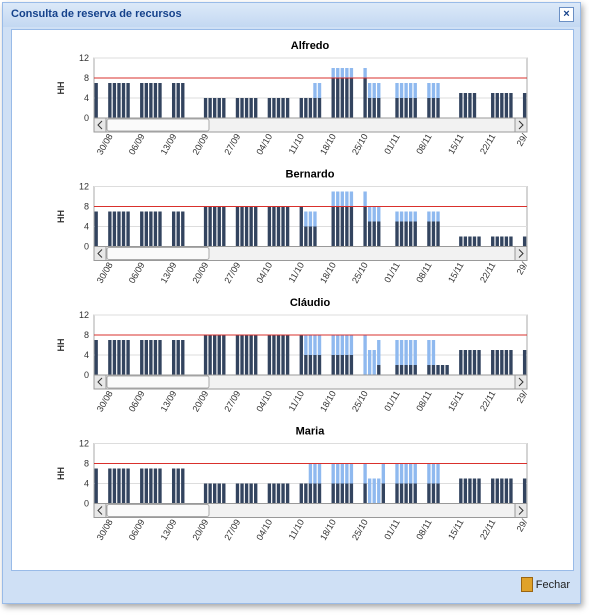 Image resolution: width=589 pixels, height=616 pixels. What do you see at coordinates (137, 144) in the screenshot?
I see `x-tick-label: 06/09` at bounding box center [137, 144].